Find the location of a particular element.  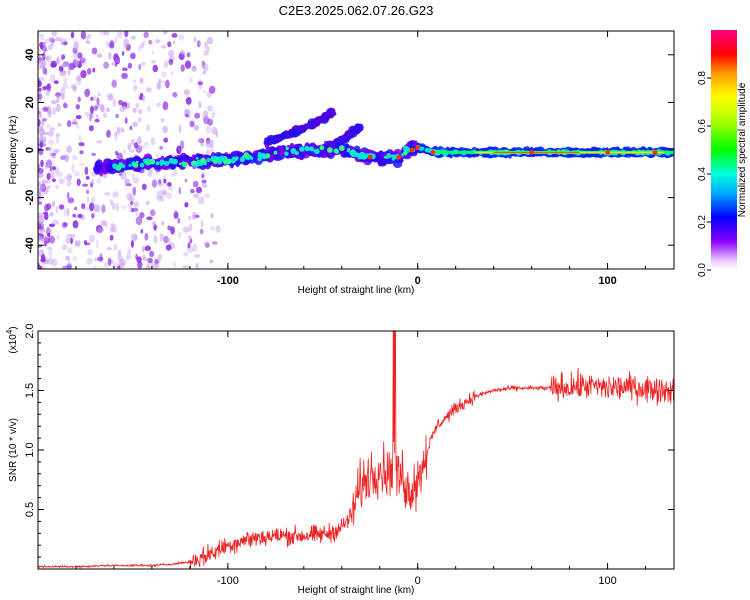

second-branch-mark is located at coordinates (348, 133).